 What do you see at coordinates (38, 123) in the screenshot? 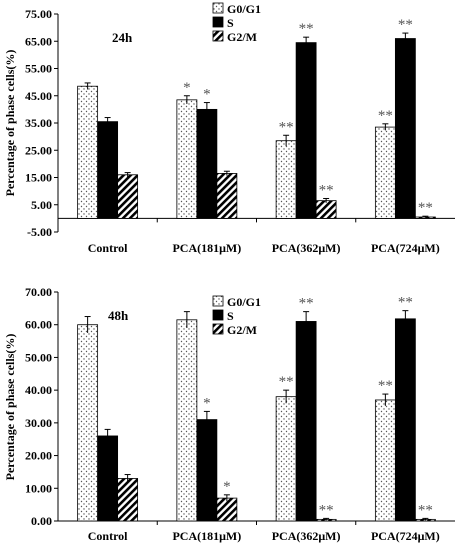
I see `y-tick-label: 35.00` at bounding box center [38, 123].